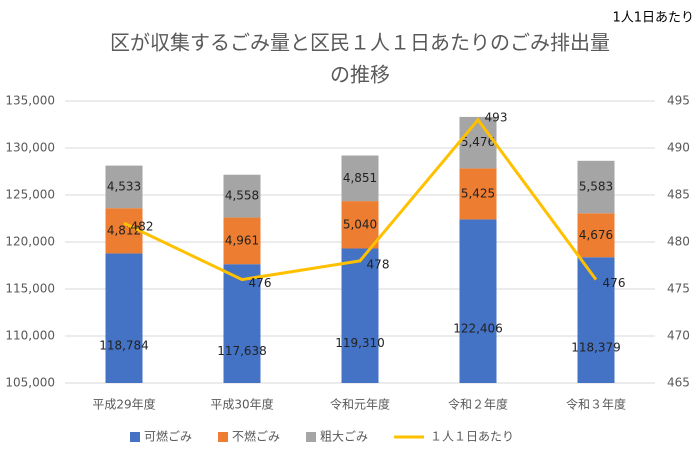  I want to click on value-label: 4,961, so click(242, 240).